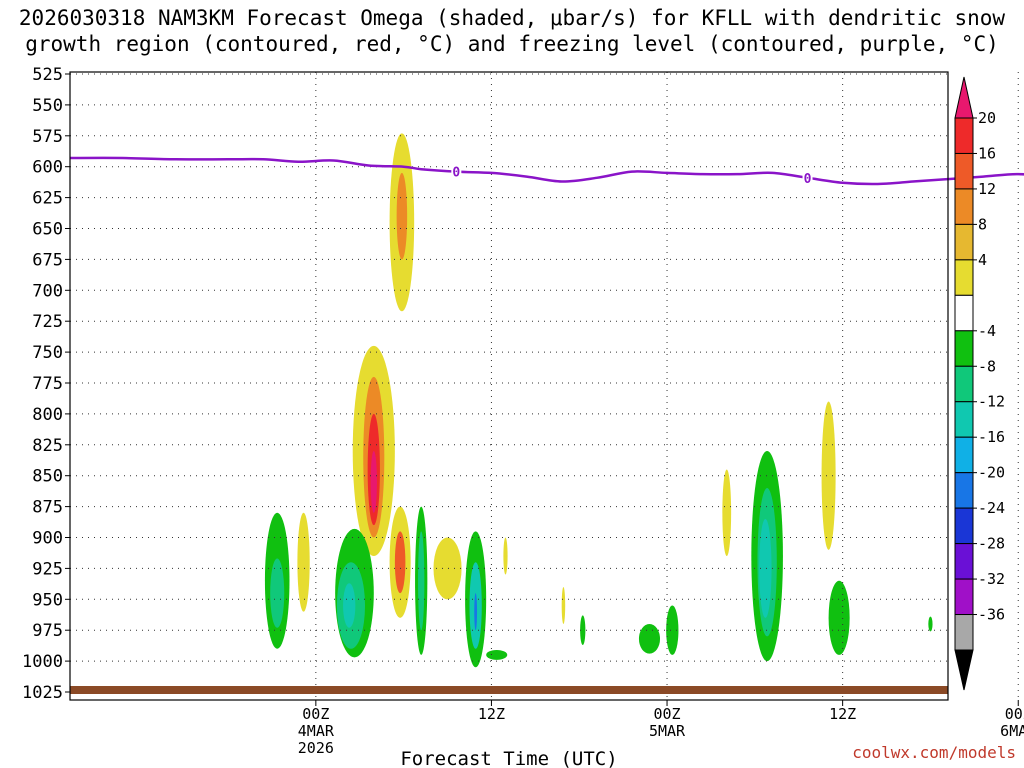  What do you see at coordinates (47, 291) in the screenshot?
I see `y-tick-label-700: 700` at bounding box center [47, 291].